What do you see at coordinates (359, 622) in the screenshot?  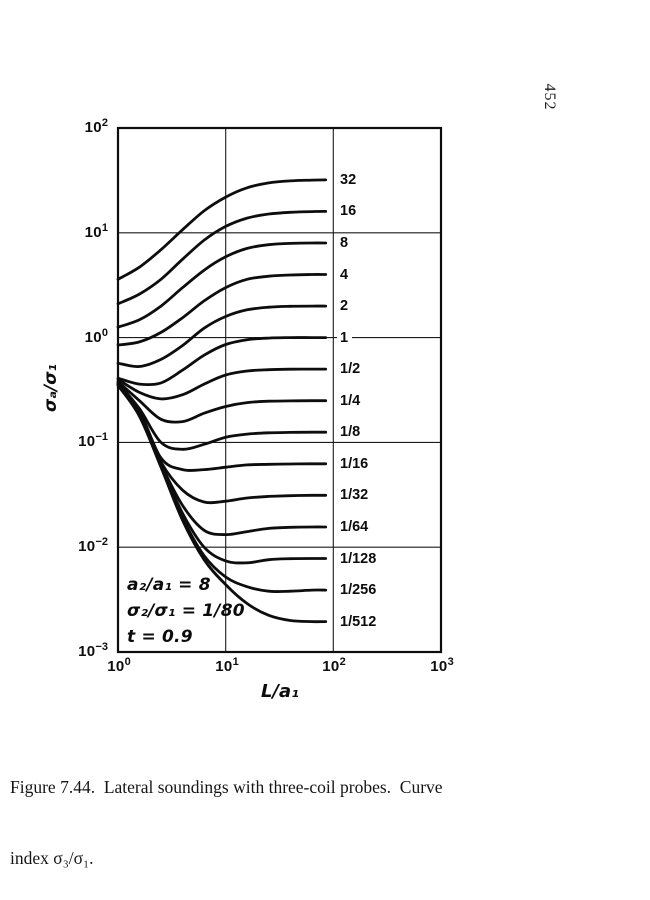 I see `curve-index-label: 1/512` at bounding box center [359, 622].